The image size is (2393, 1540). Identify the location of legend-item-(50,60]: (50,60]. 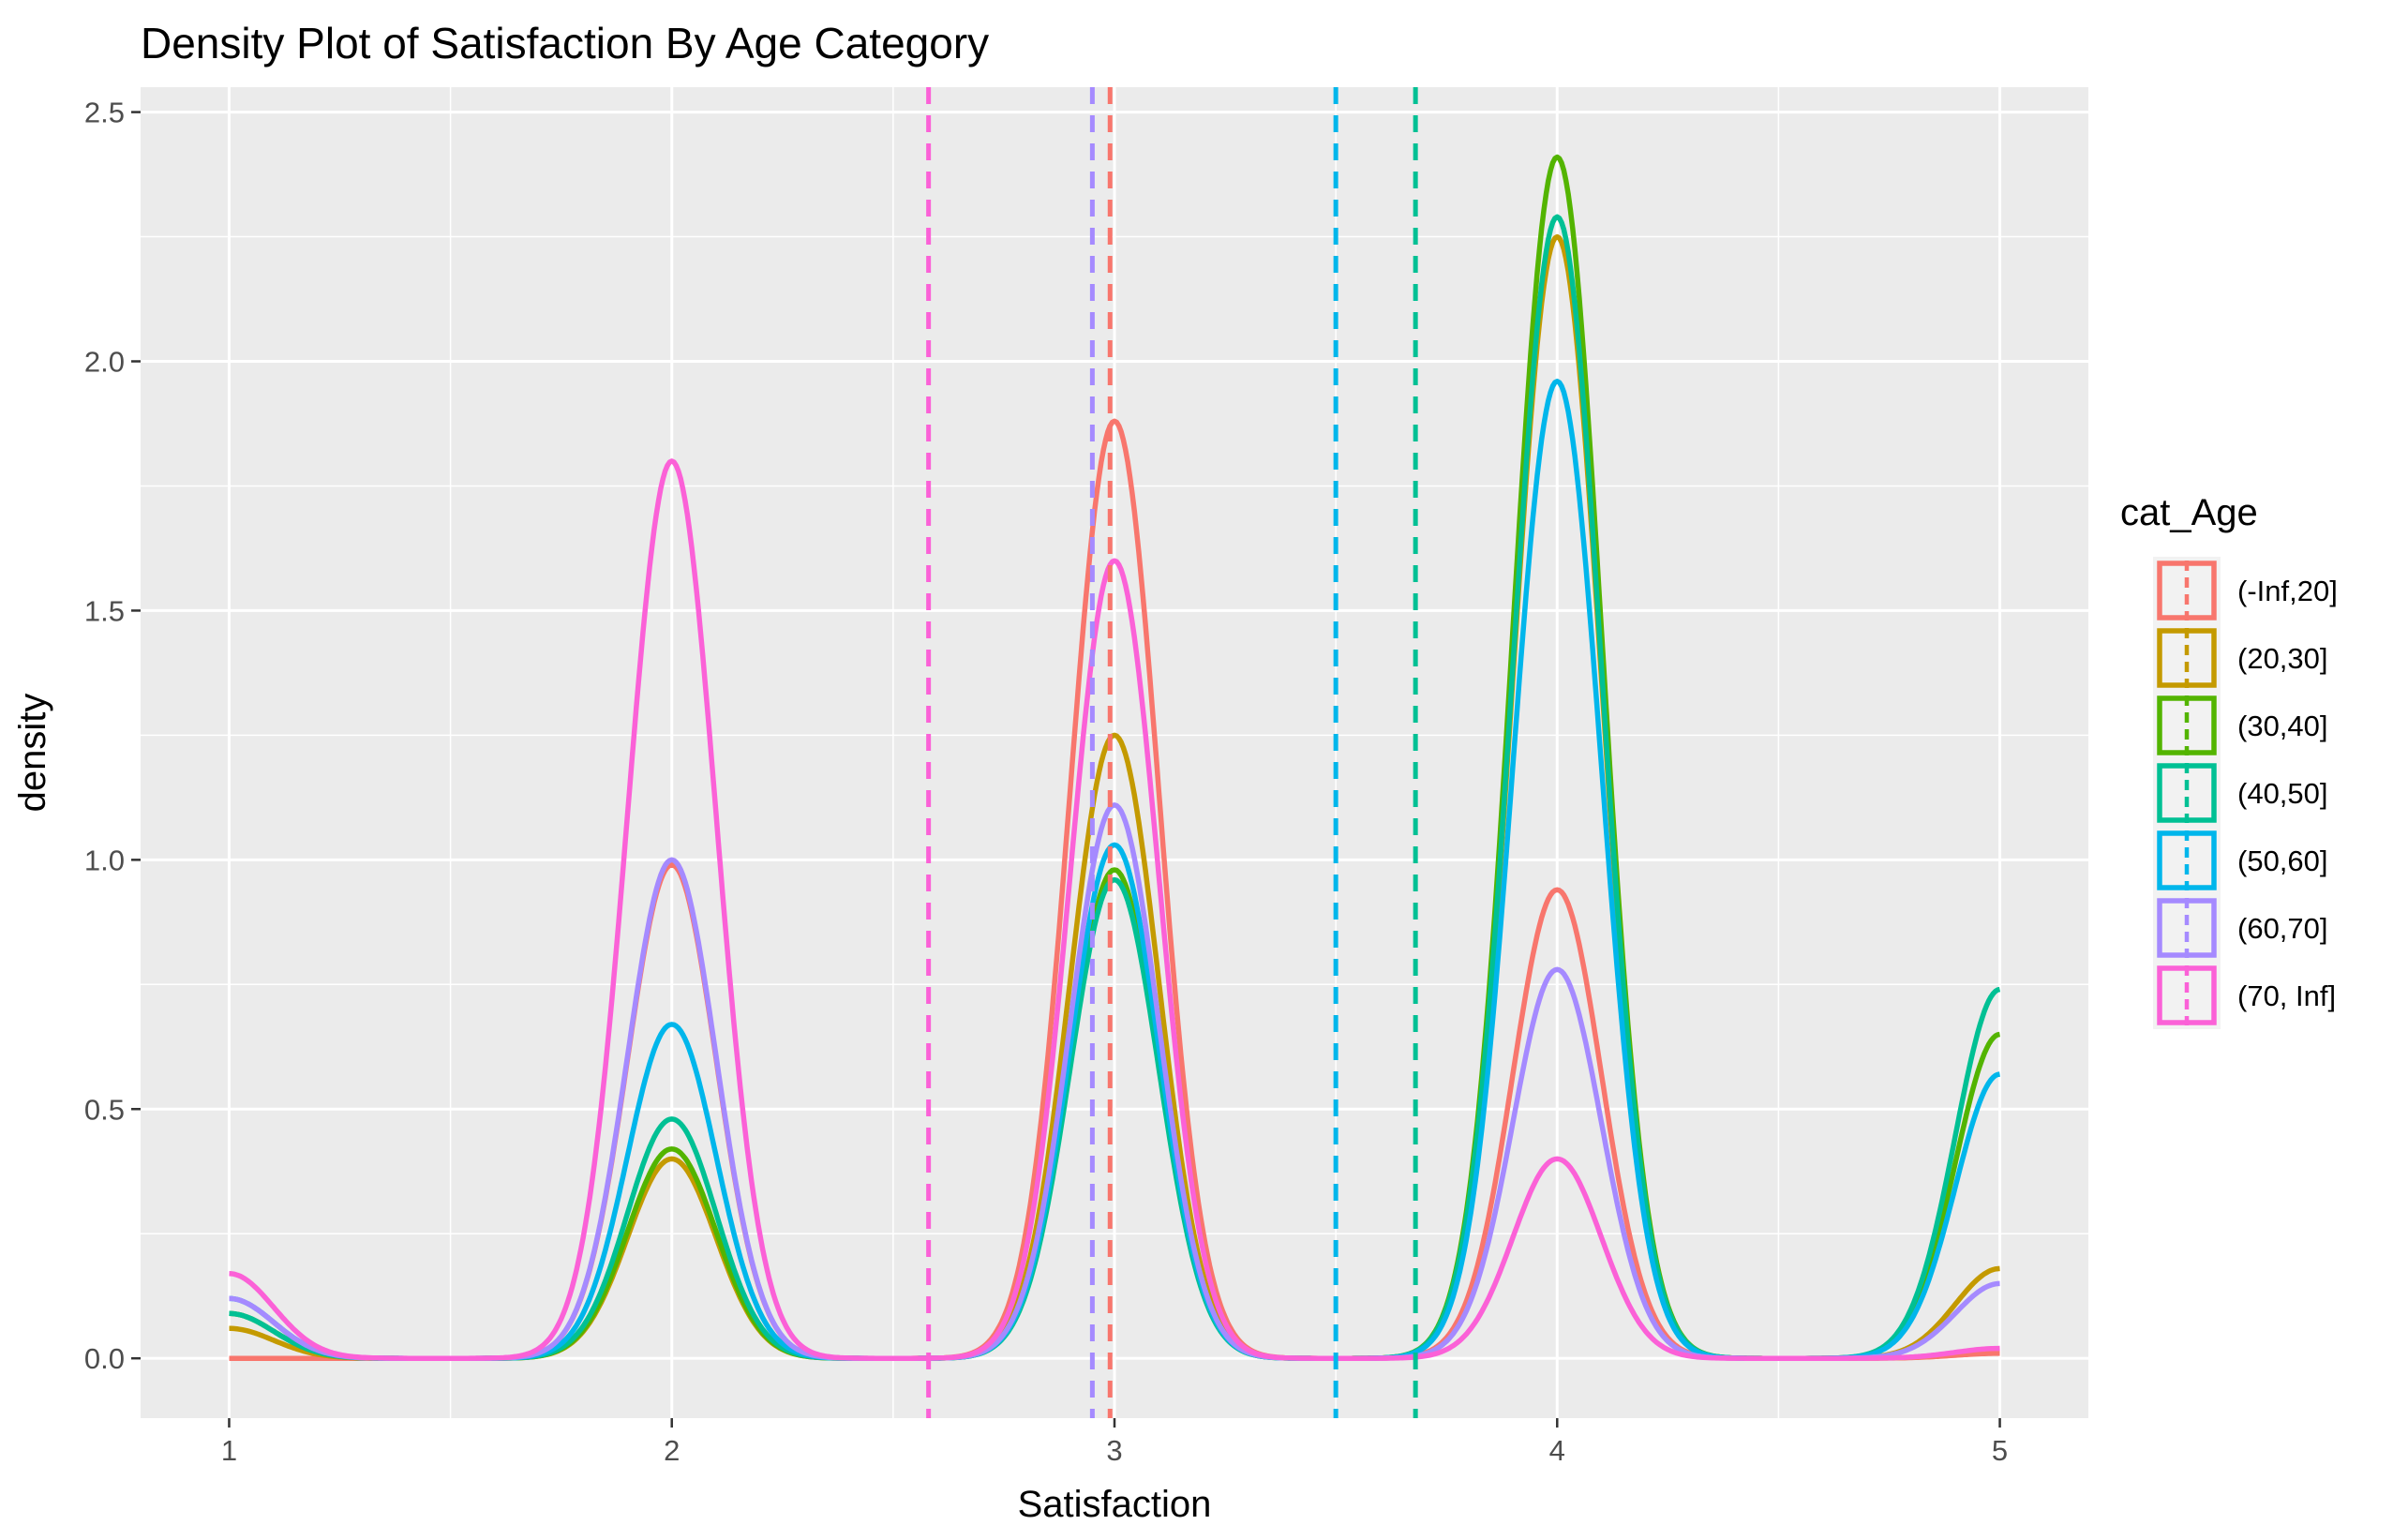
(2241, 860).